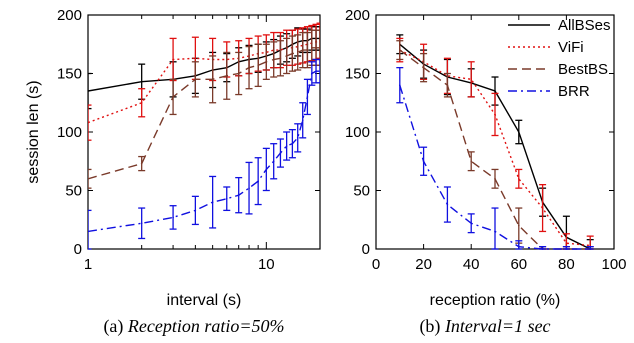  I want to click on x-tick-label: 20, so click(423, 264).